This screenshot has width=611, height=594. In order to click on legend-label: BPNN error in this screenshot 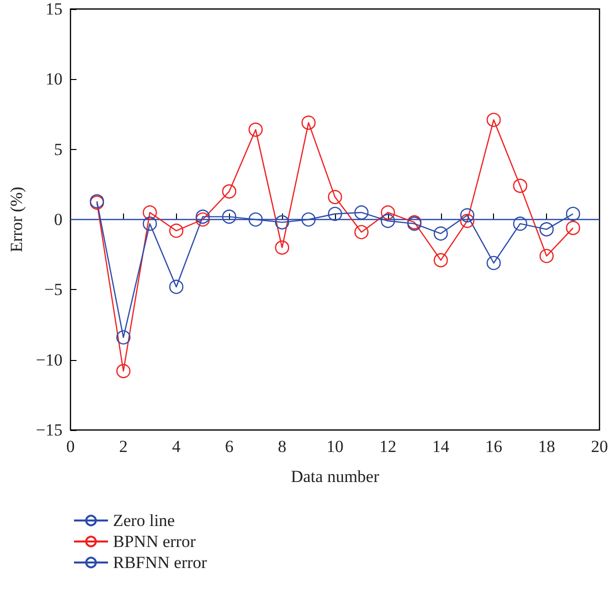, I will do `click(154, 541)`.